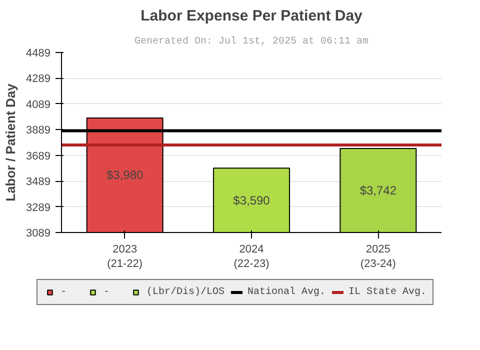 Image resolution: width=480 pixels, height=350 pixels. Describe the element at coordinates (251, 42) in the screenshot. I see `text: Generated On: Jul 1st, 2025 at 06:11 am` at that location.